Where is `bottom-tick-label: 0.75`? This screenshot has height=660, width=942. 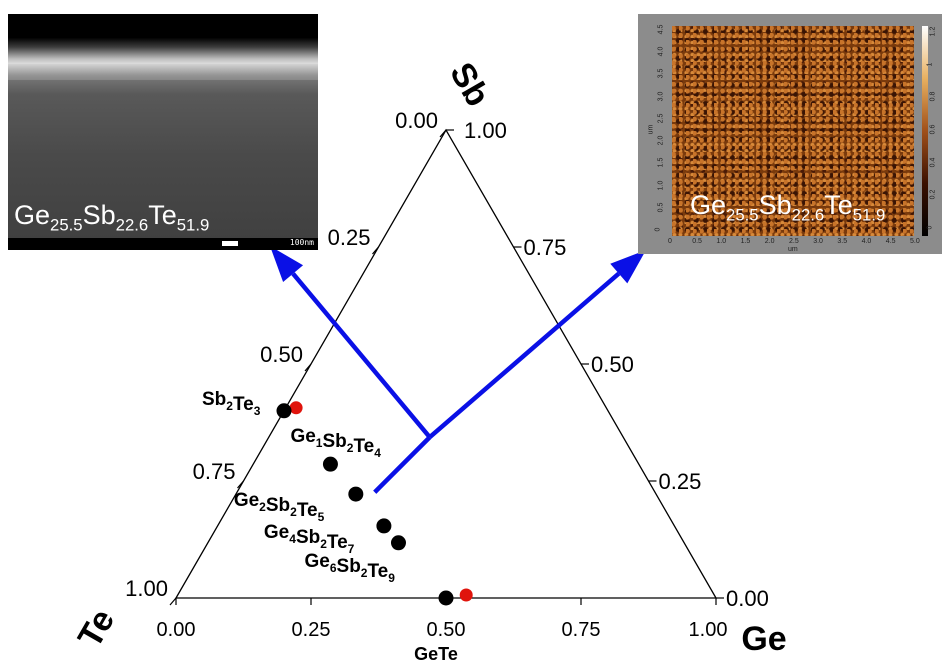 bottom-tick-label: 0.75 is located at coordinates (581, 630).